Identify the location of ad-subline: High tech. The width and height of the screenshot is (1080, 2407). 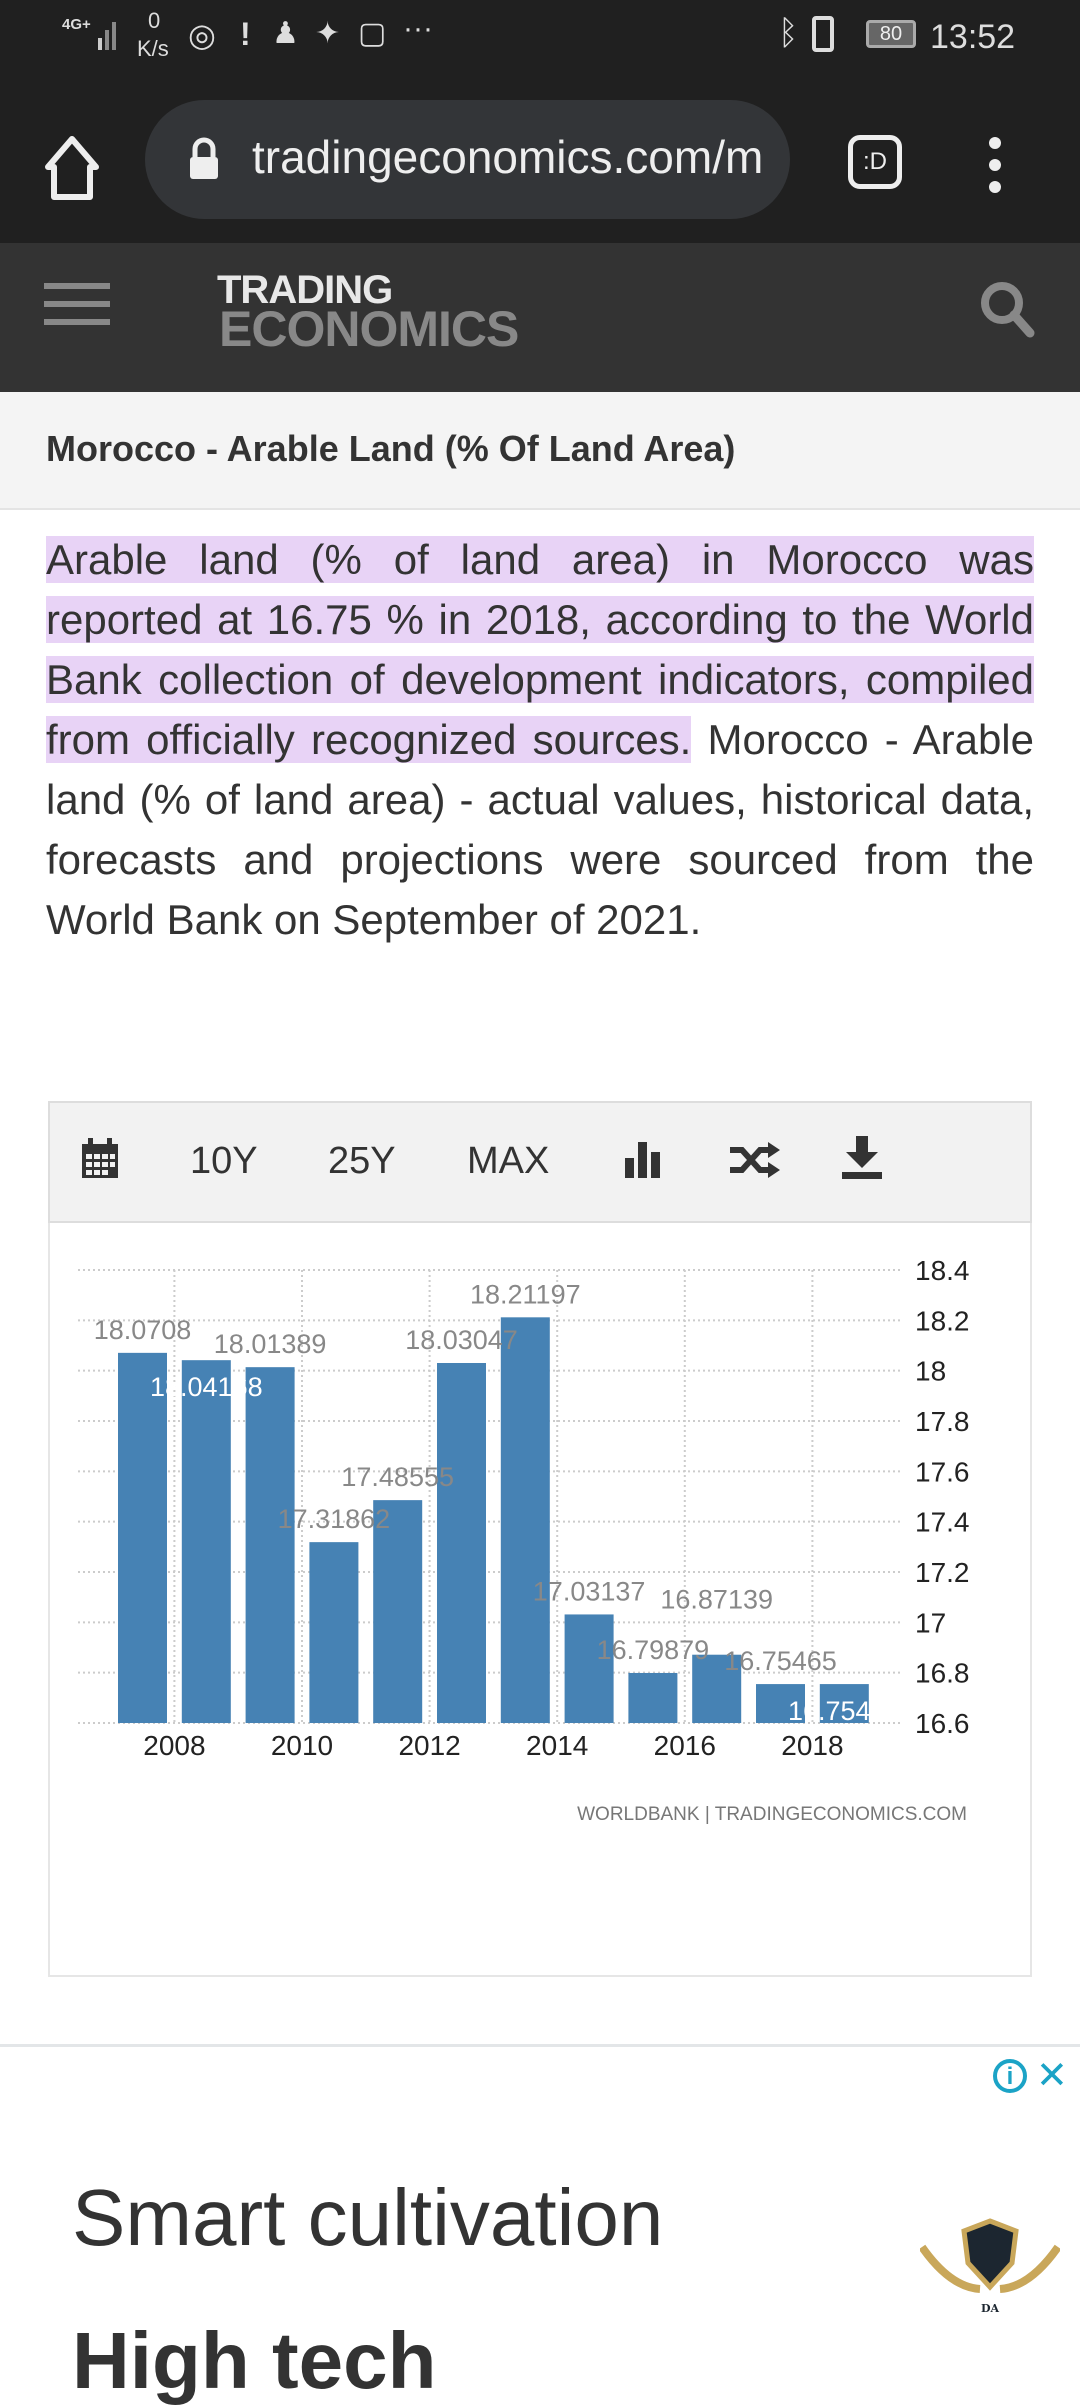
(254, 2360).